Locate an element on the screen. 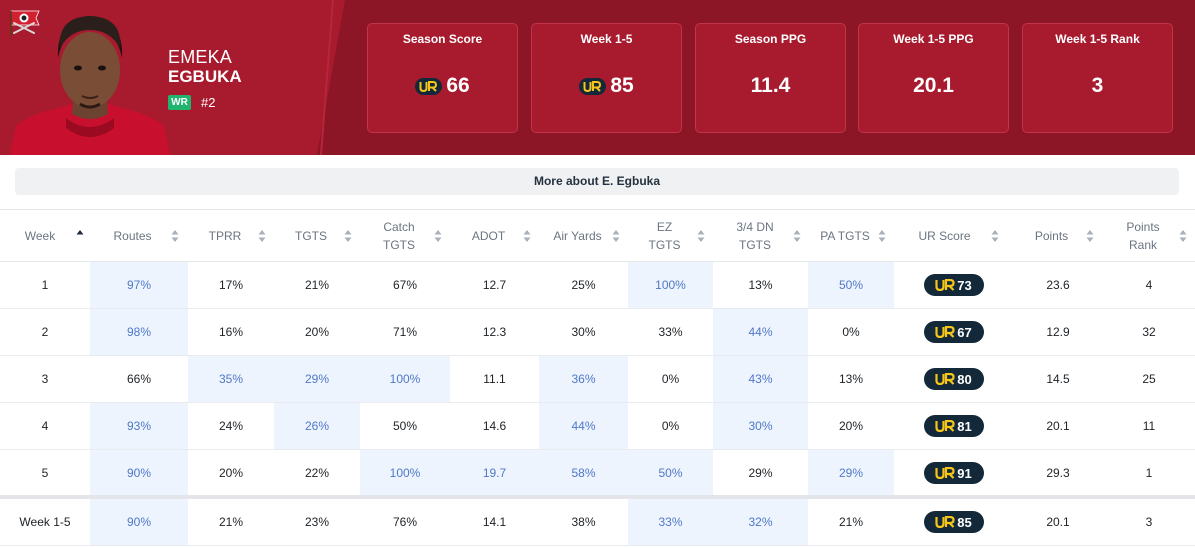  table-cell-points-rank: 3 is located at coordinates (1149, 522).